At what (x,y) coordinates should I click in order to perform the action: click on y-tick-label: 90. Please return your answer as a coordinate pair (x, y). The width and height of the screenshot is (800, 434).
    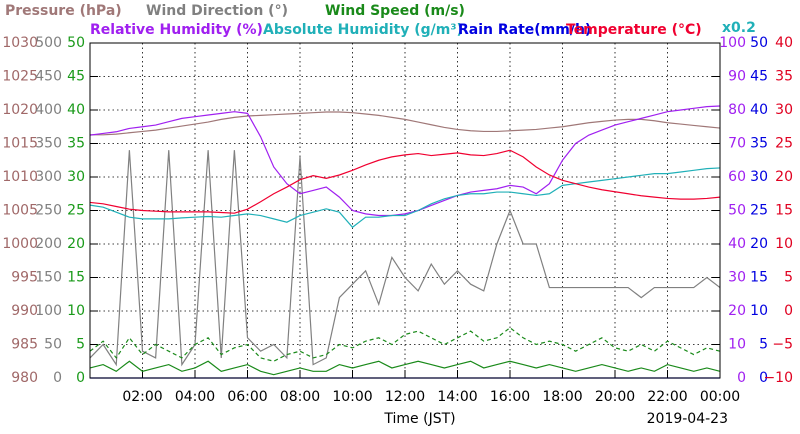
    Looking at the image, I should click on (737, 77).